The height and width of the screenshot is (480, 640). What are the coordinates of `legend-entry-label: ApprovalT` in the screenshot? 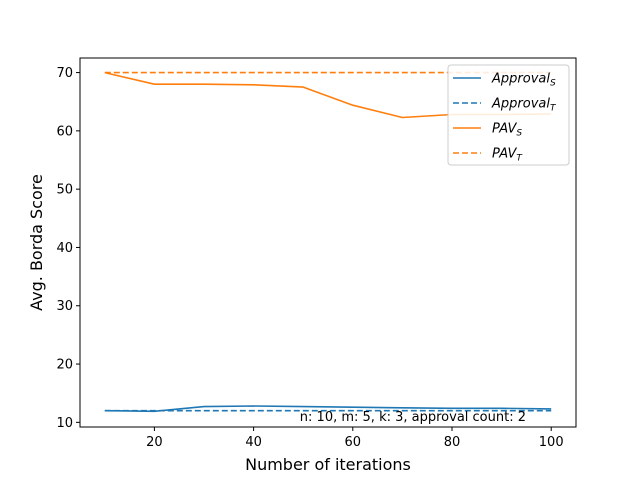 It's located at (524, 105).